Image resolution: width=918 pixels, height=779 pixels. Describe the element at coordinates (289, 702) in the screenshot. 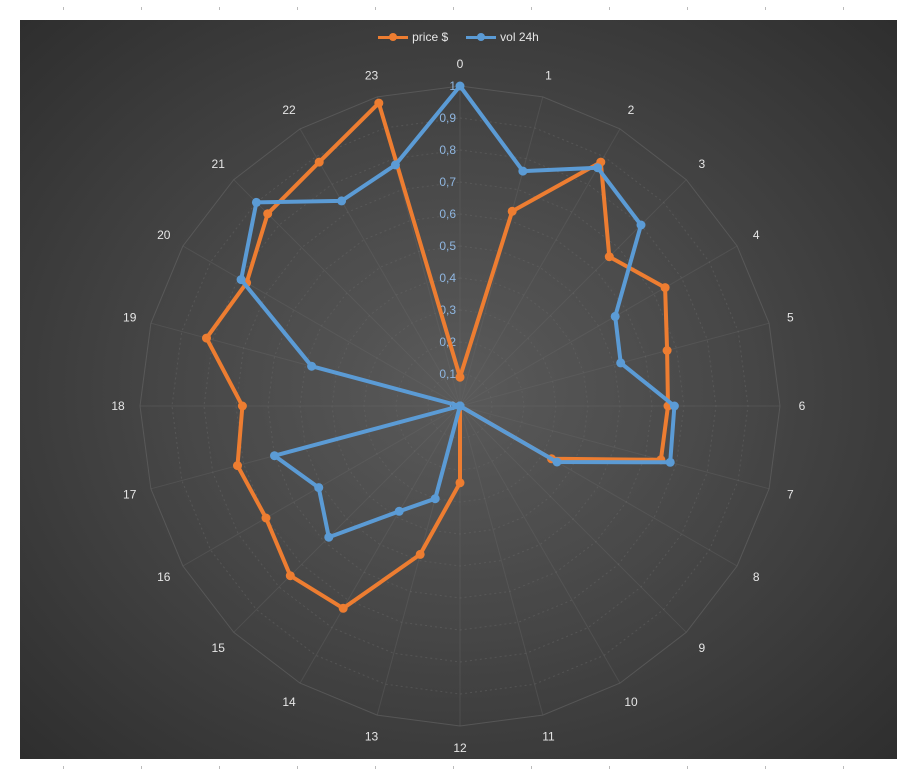

I see `category-label: 14` at that location.